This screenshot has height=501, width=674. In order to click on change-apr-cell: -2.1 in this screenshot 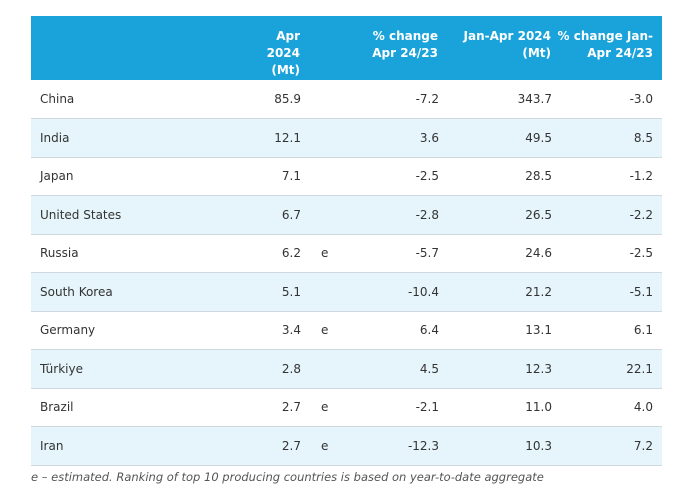, I will do `click(427, 407)`.